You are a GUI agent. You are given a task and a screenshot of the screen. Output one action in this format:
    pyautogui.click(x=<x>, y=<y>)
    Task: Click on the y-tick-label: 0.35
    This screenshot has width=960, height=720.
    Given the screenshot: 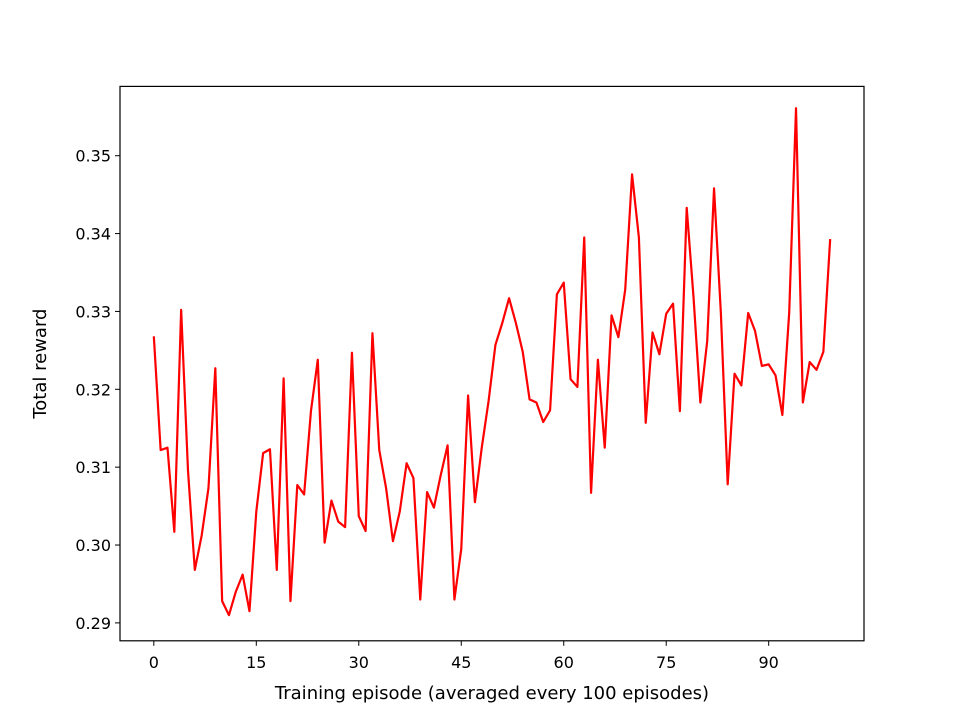 What is the action you would take?
    pyautogui.click(x=93, y=156)
    